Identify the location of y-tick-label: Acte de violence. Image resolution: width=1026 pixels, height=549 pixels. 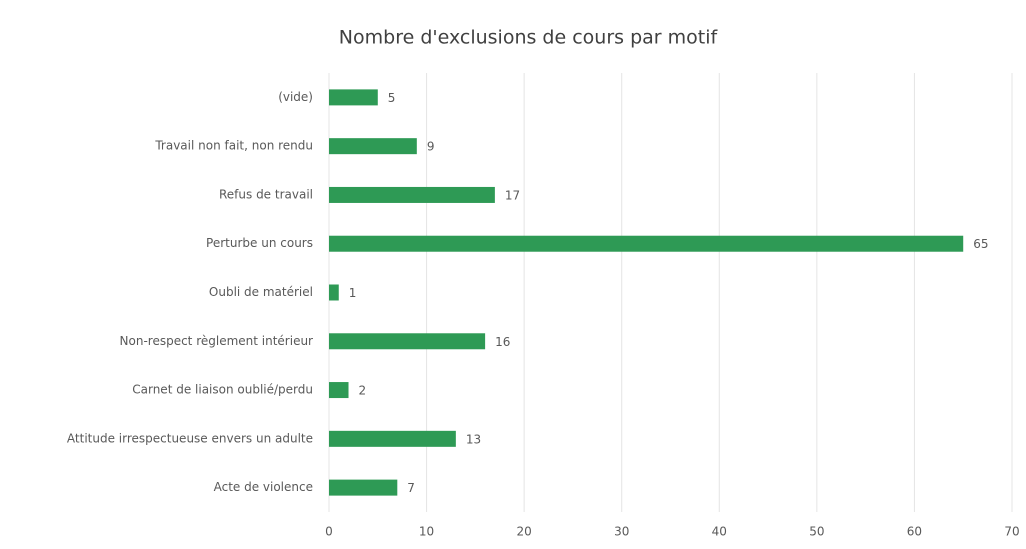
(263, 487).